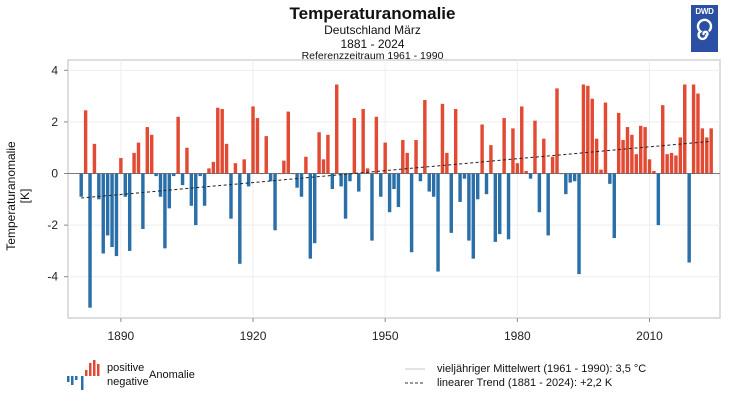 Image resolution: width=745 pixels, height=417 pixels. I want to click on bar-2011, so click(654, 172).